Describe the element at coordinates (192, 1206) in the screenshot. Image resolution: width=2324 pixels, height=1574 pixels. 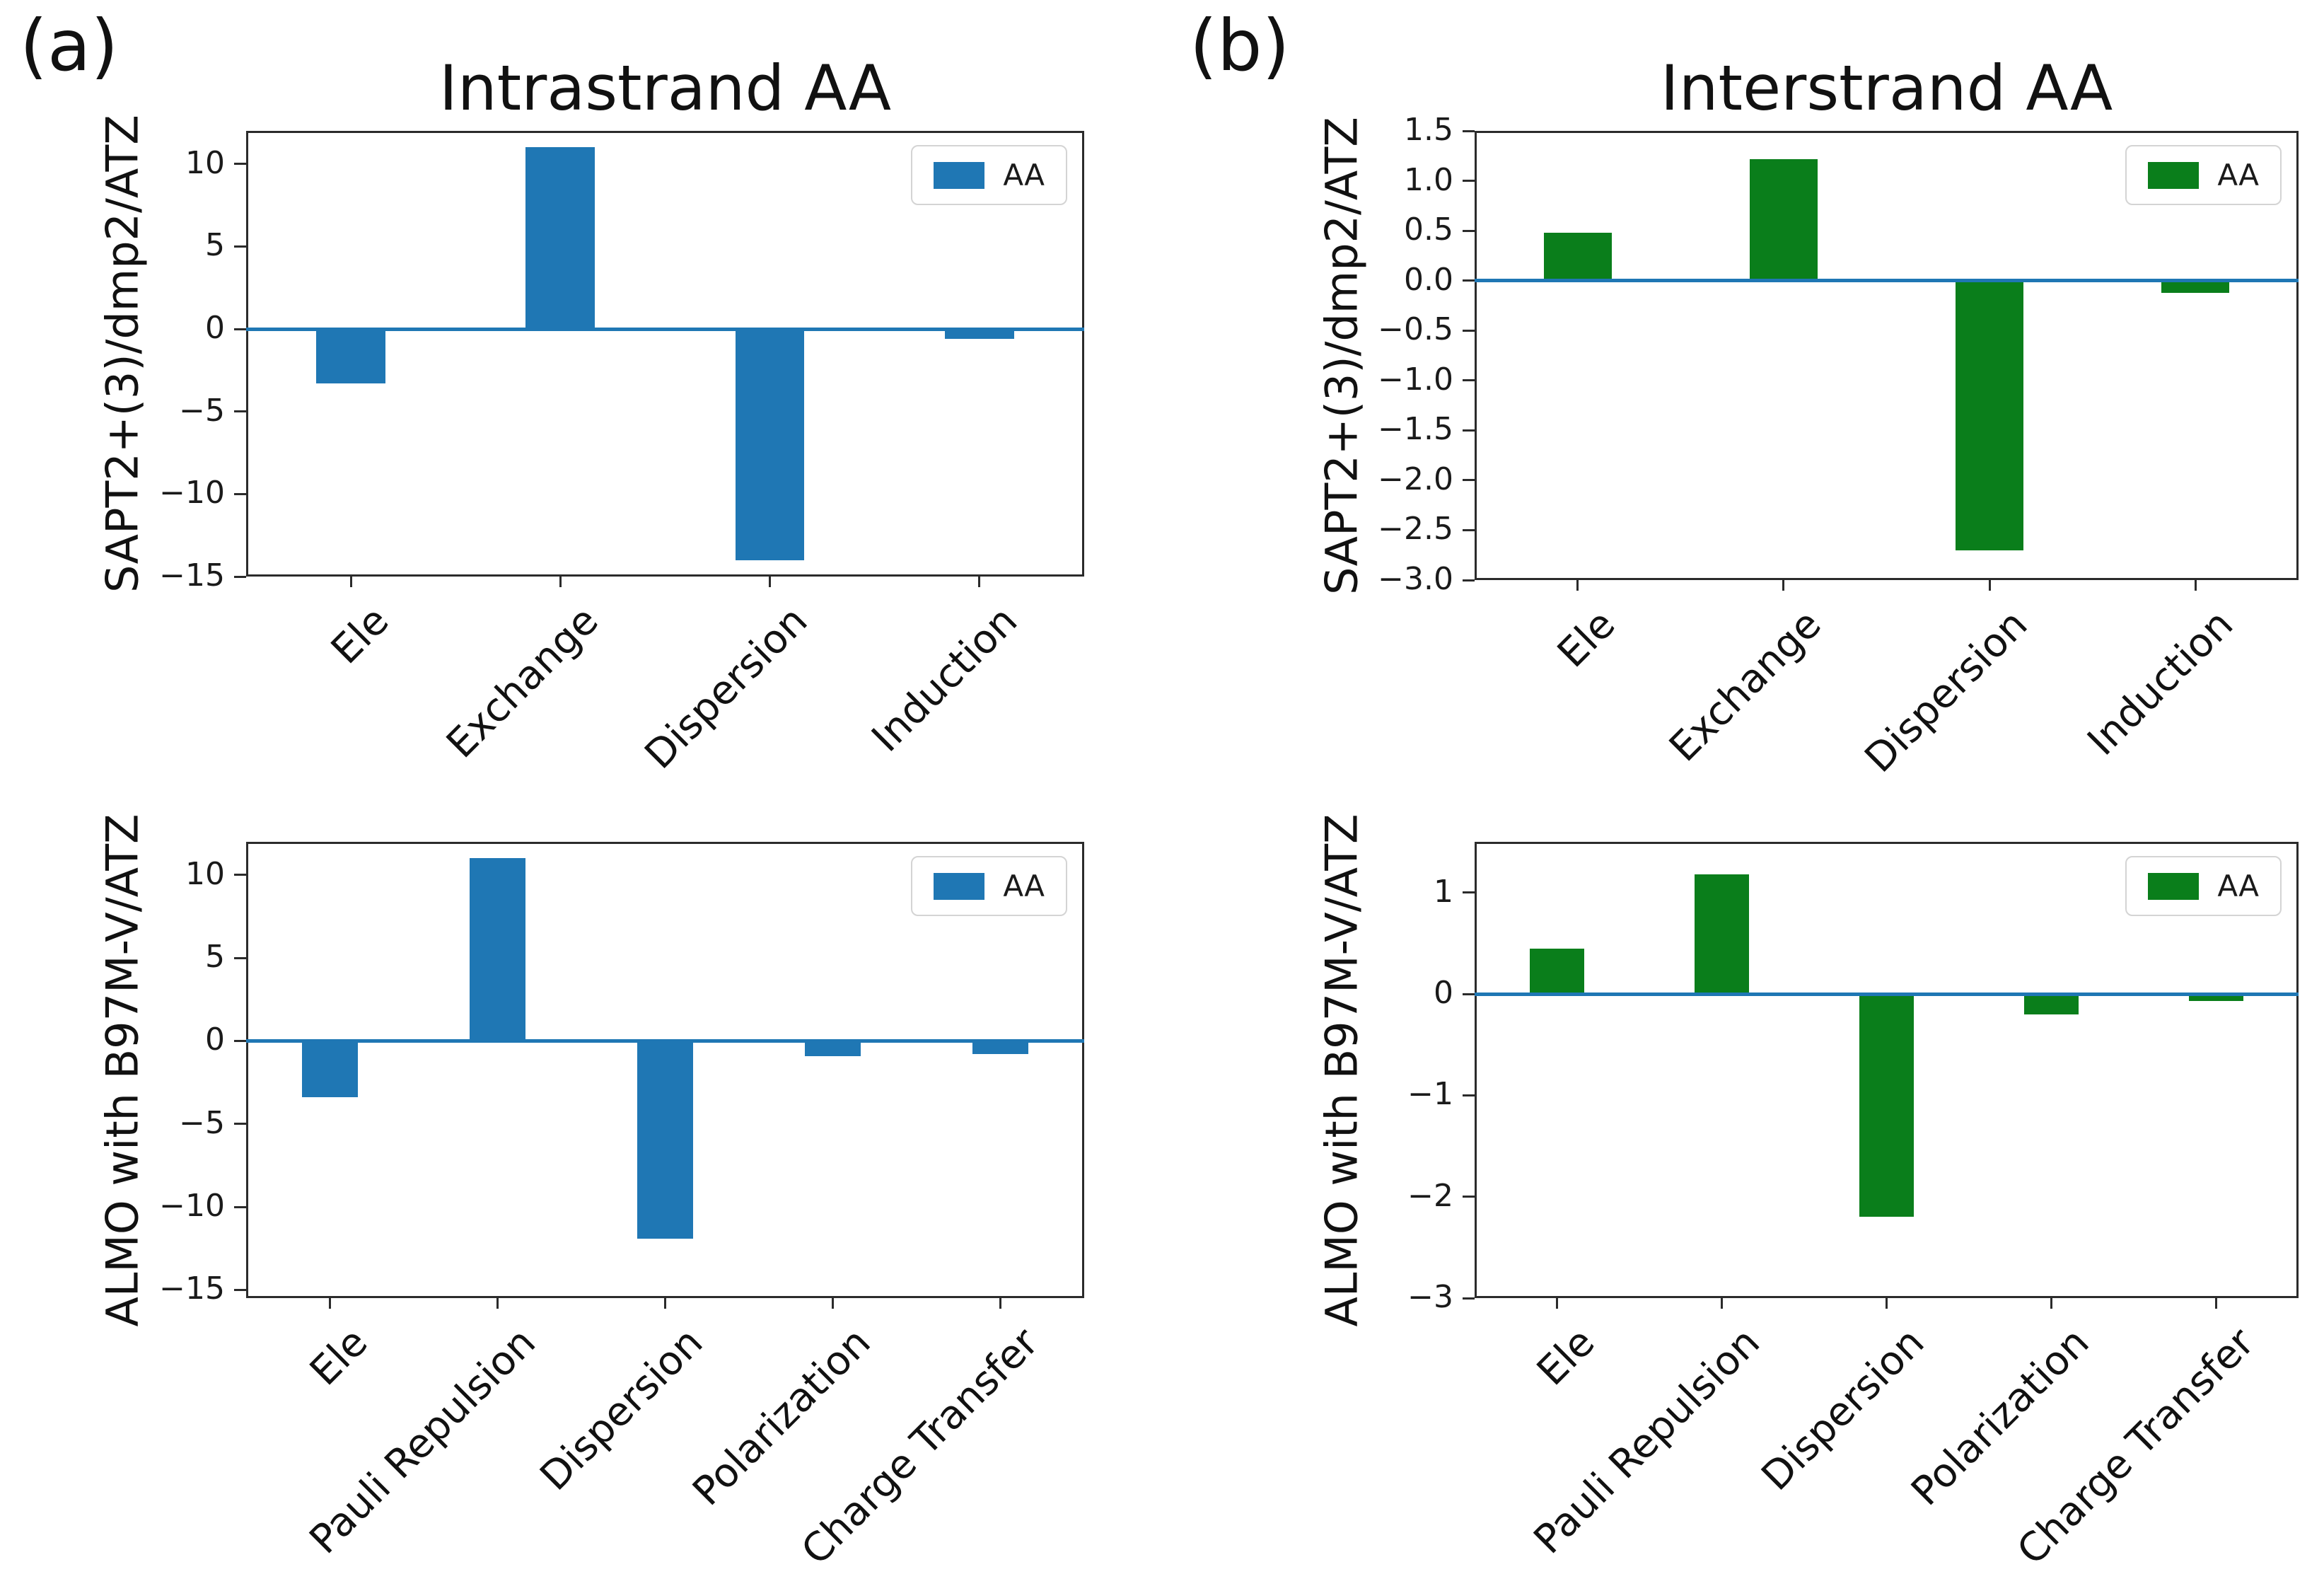
I see `y-tick-label: −10` at that location.